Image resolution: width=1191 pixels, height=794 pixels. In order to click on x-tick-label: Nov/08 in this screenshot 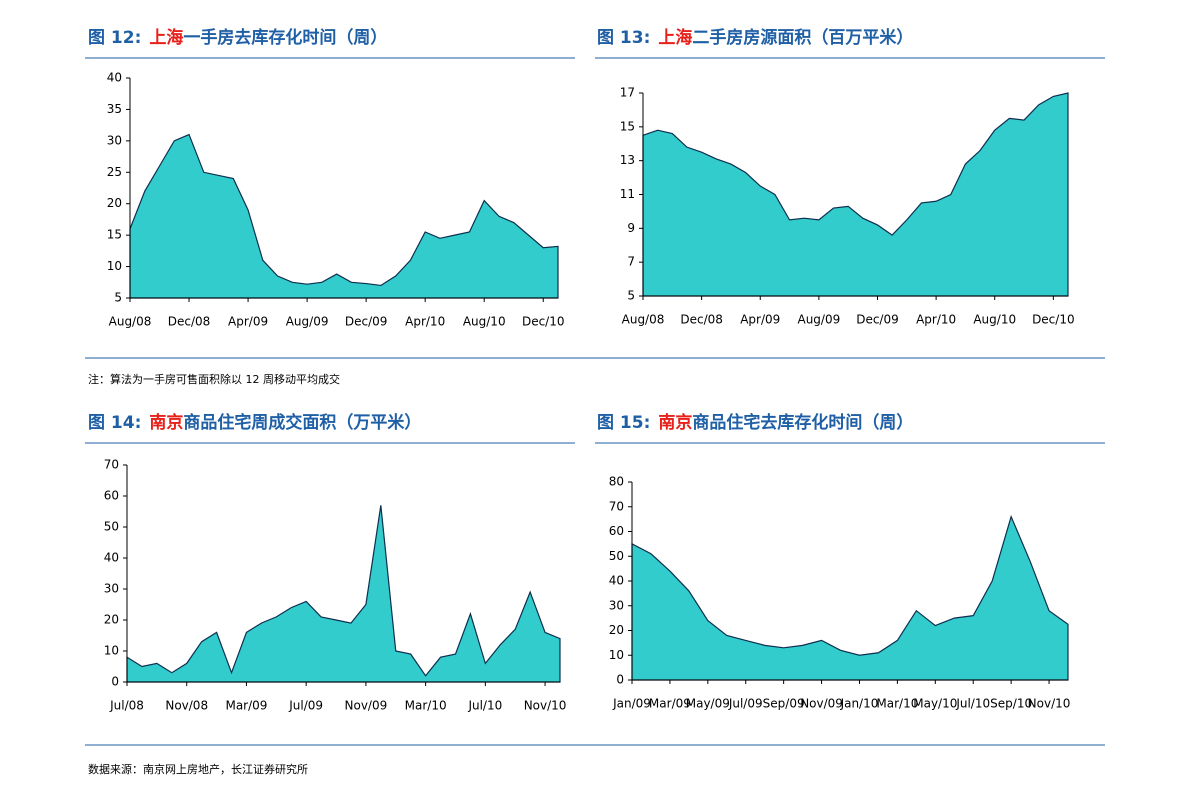, I will do `click(186, 706)`.